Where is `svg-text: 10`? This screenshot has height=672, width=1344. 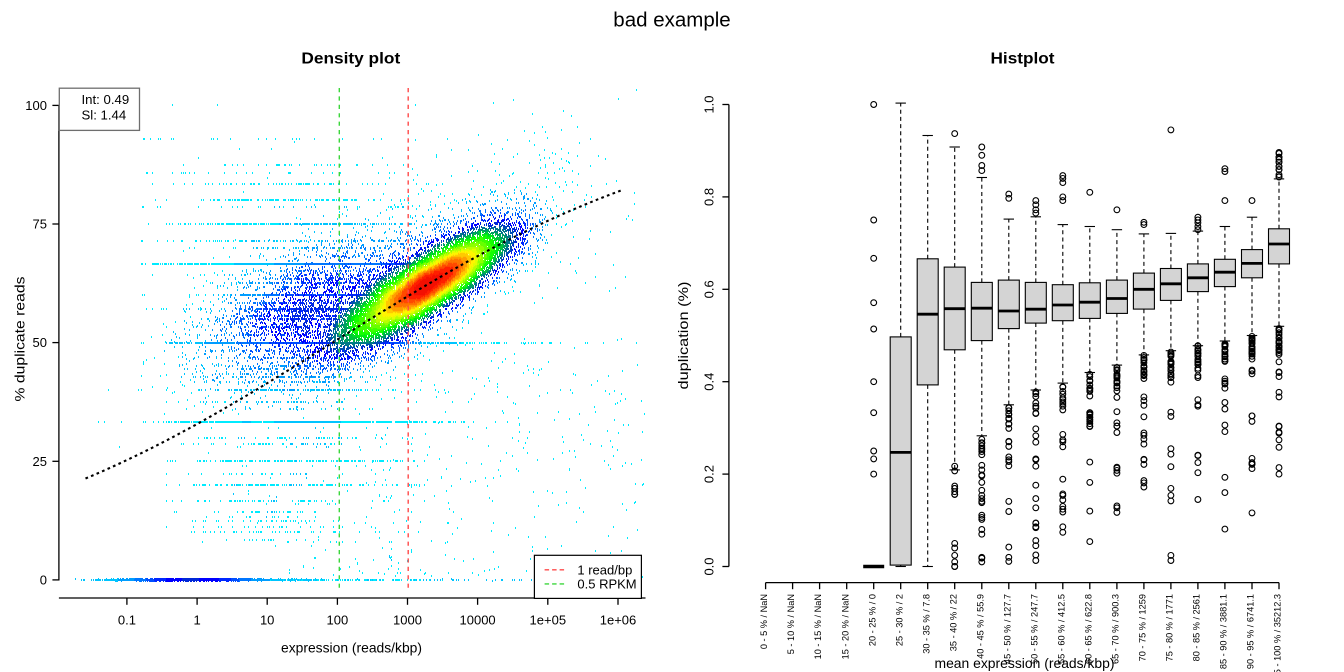 svg-text: 10 is located at coordinates (267, 619).